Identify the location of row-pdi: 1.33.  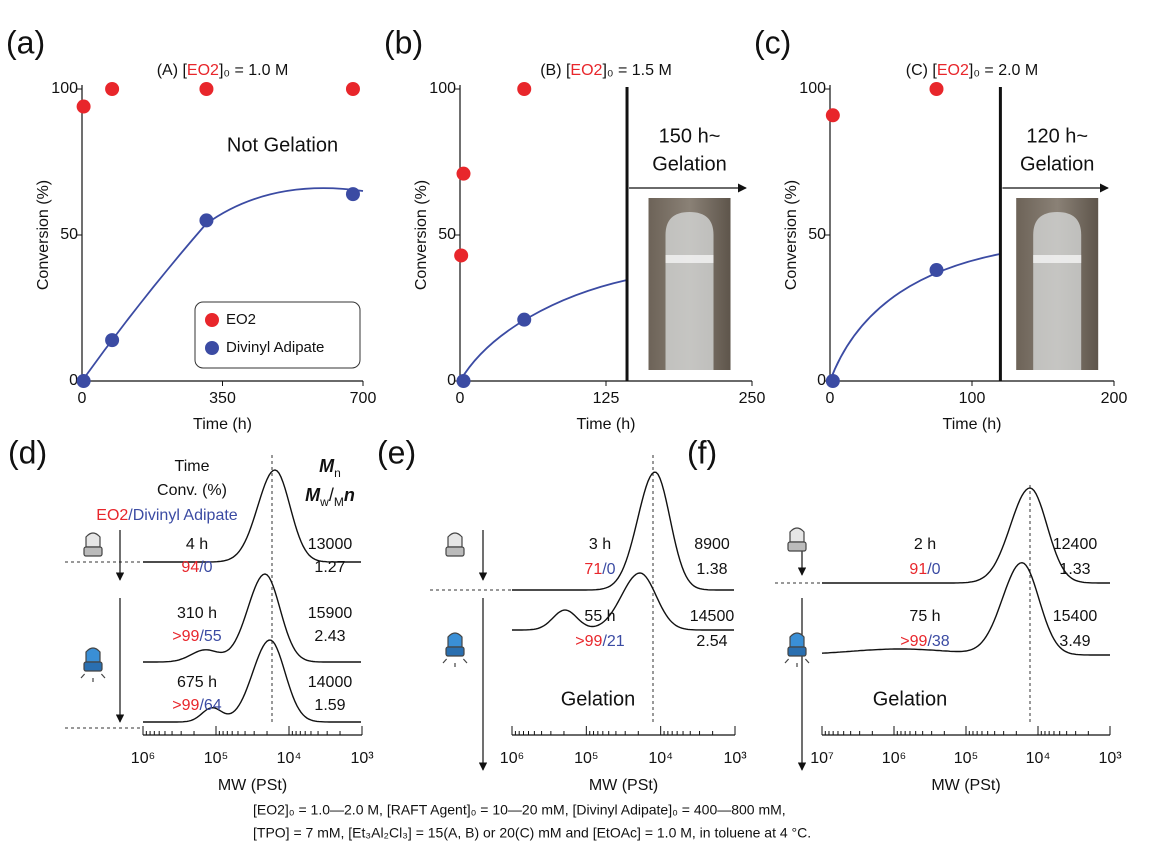
(1074, 569).